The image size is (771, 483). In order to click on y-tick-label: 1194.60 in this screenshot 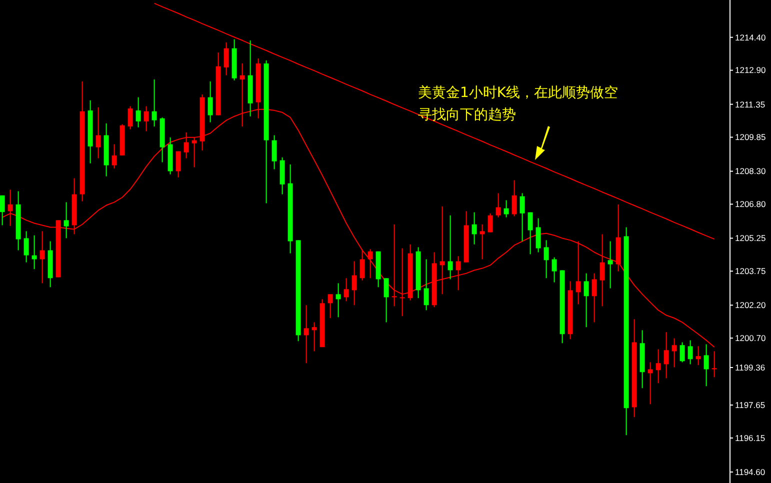, I will do `click(750, 472)`.